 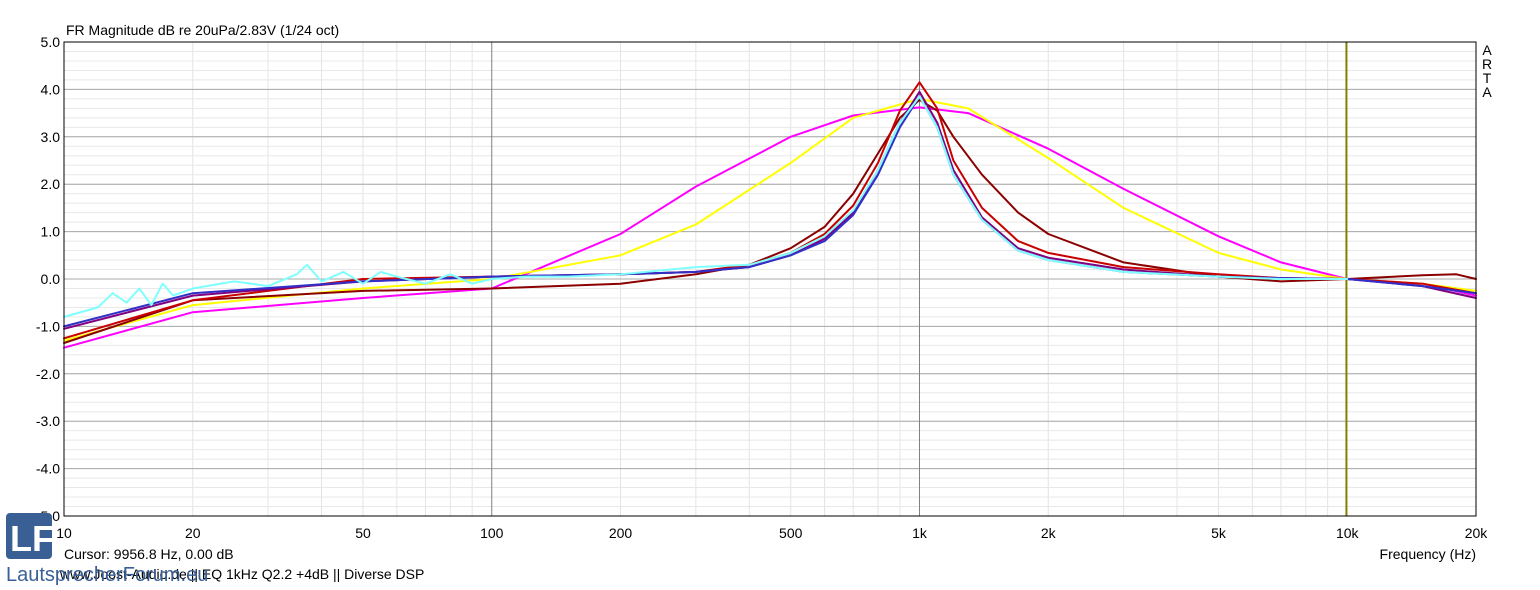 I want to click on x-tick-label: 1k, so click(x=920, y=533).